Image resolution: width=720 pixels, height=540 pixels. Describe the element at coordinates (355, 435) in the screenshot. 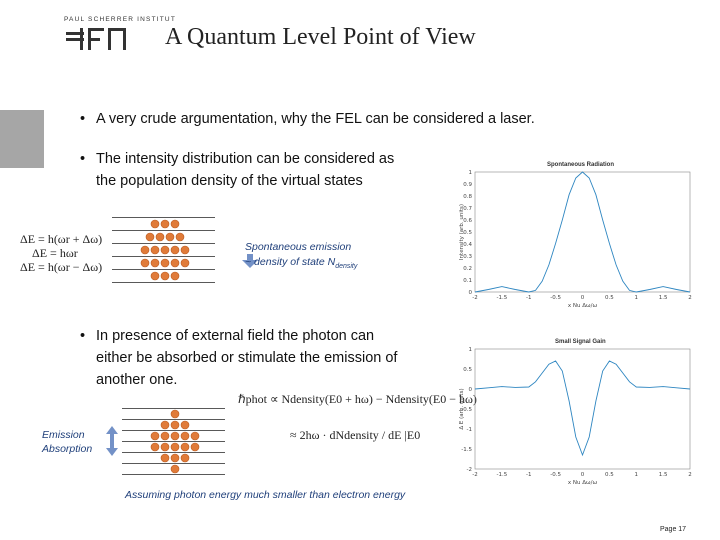

I see `gain-equation-approx: ≈ 2hω · dNdensity / dE |E0` at that location.